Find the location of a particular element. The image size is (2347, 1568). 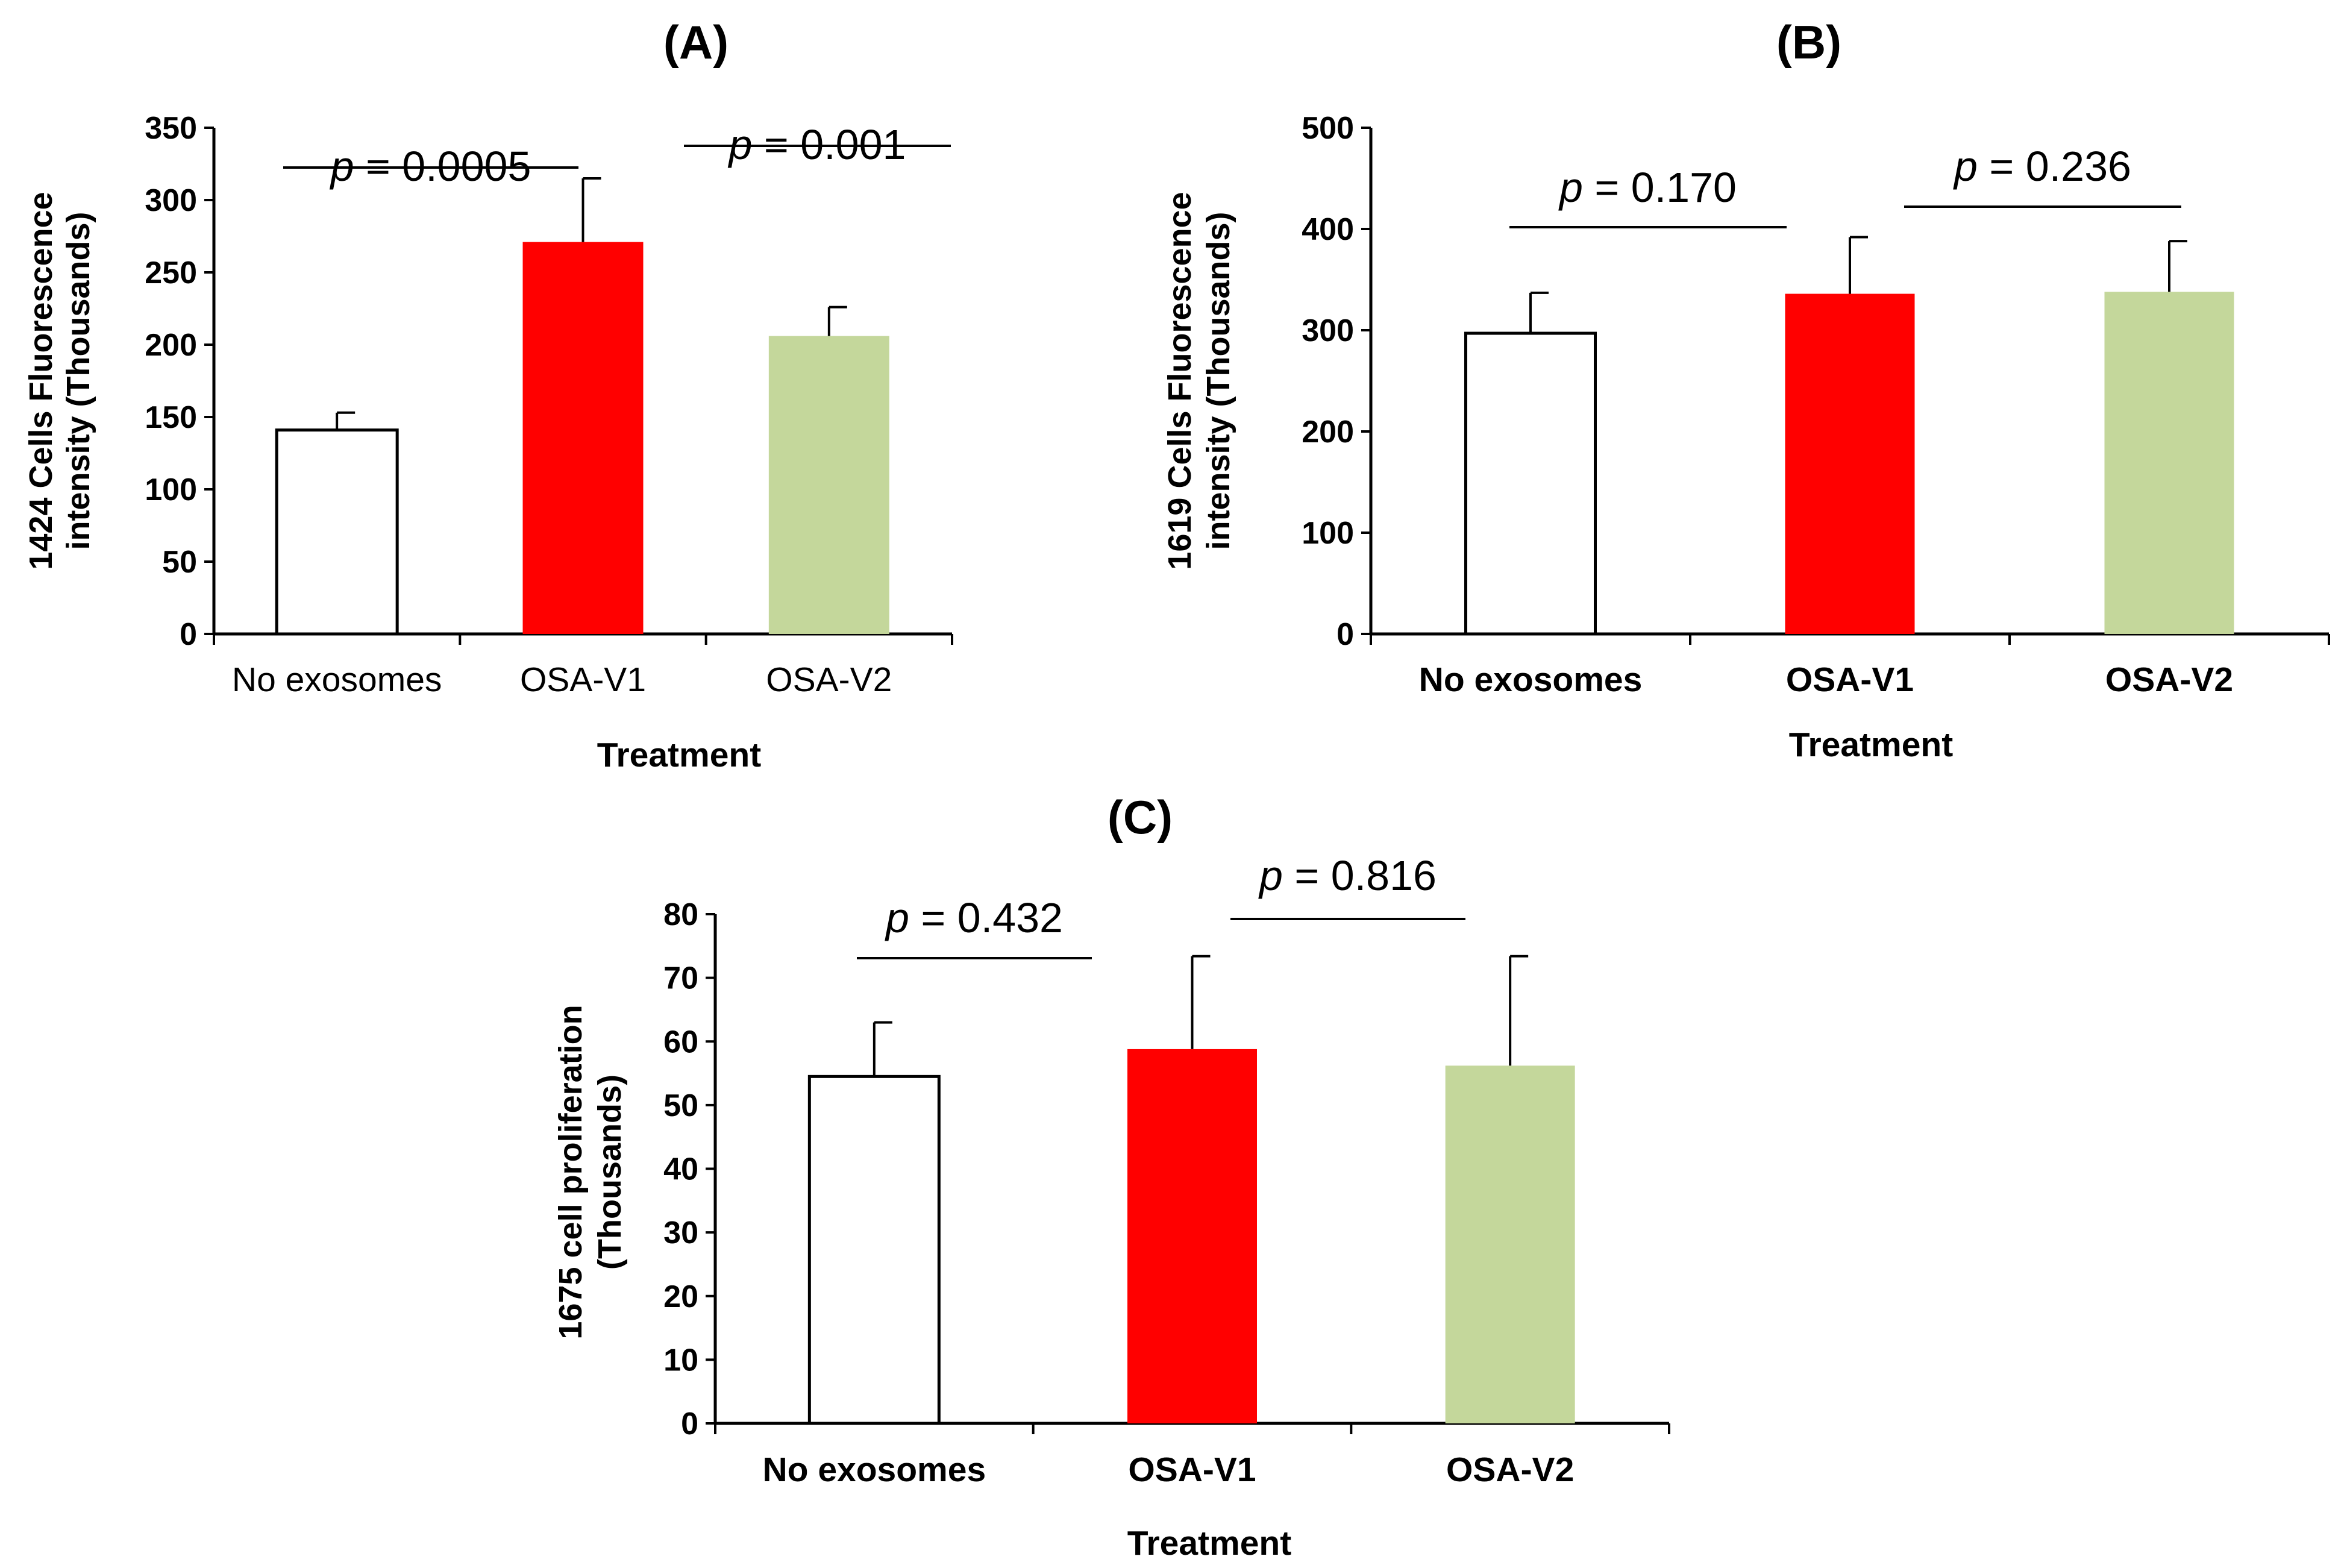

y-tick-label: 80 is located at coordinates (680, 914).